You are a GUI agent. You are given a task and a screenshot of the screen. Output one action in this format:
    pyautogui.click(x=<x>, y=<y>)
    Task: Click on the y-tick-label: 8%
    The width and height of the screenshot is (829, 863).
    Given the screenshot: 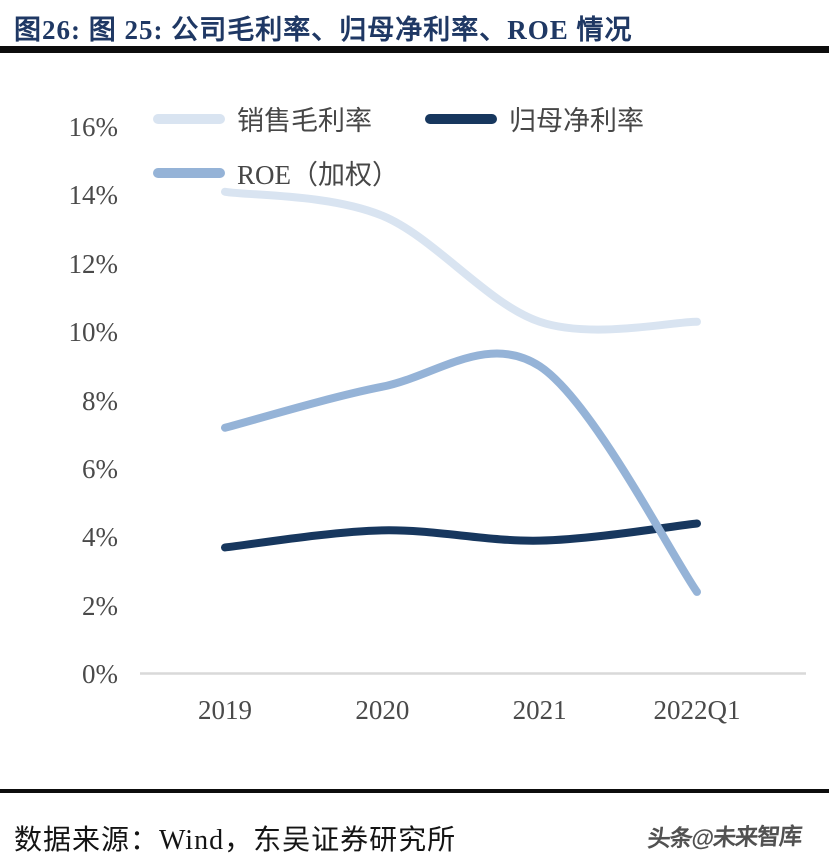 What is the action you would take?
    pyautogui.click(x=100, y=400)
    